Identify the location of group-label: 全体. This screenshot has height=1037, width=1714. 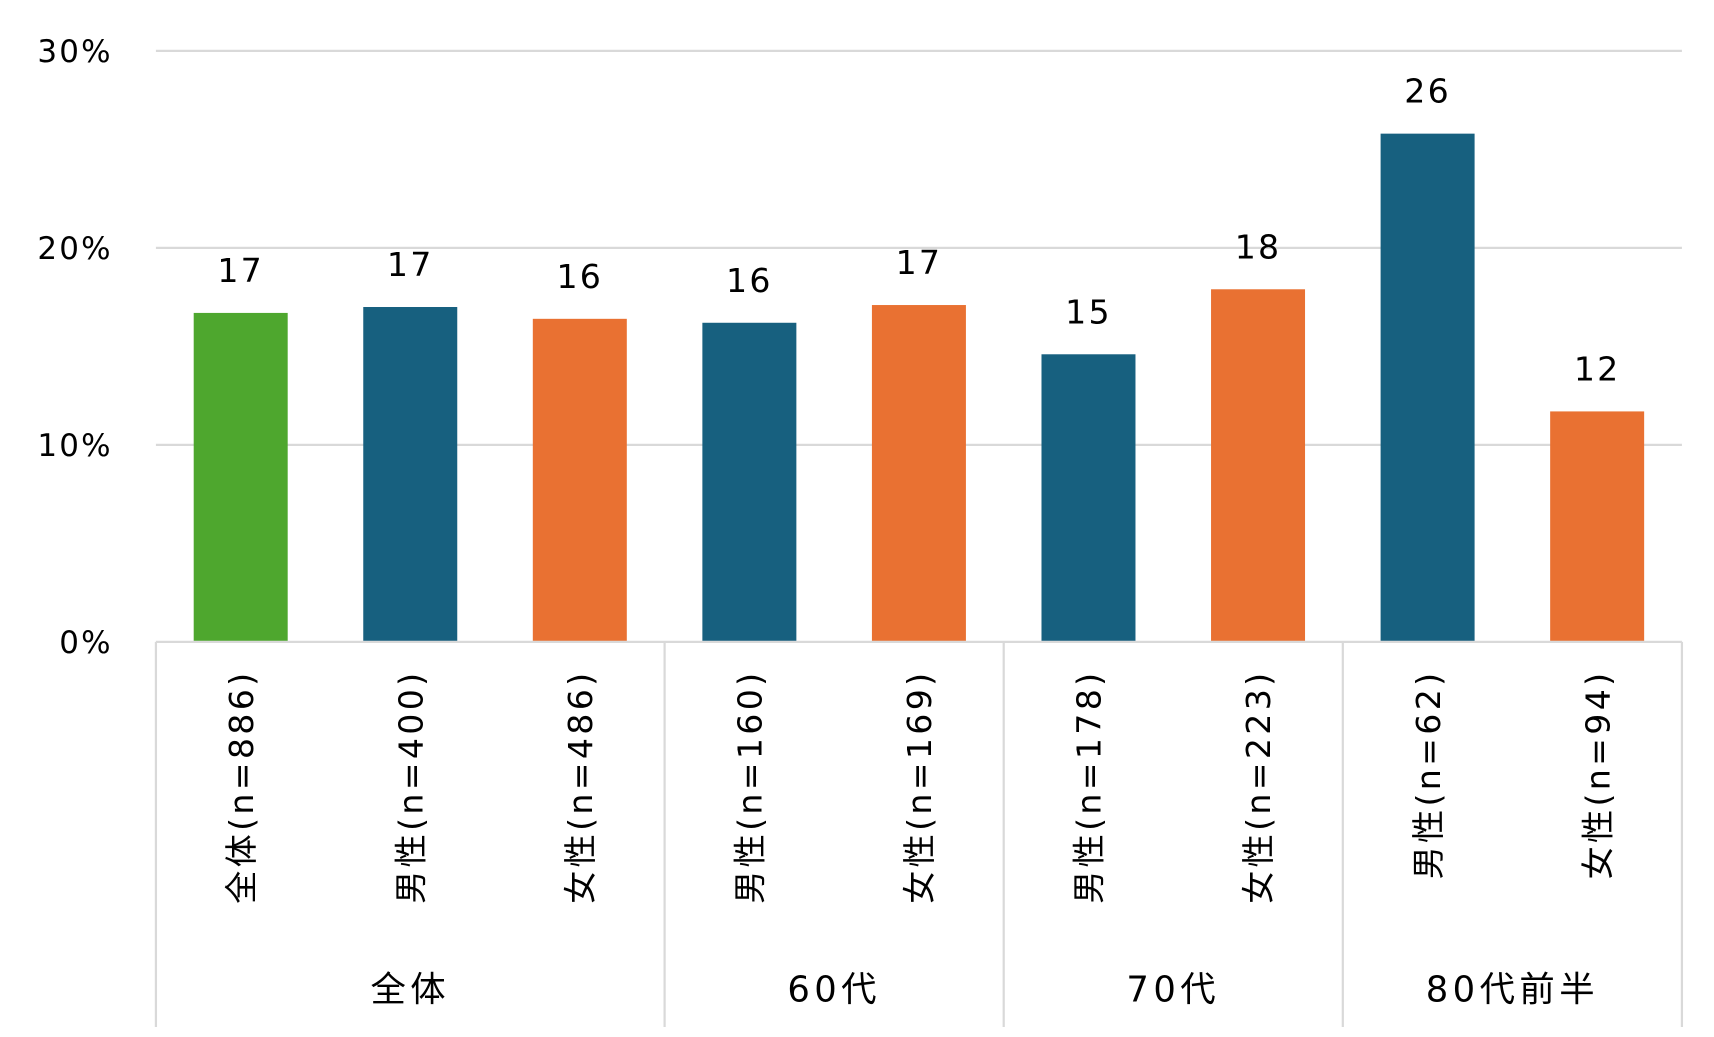
(410, 990).